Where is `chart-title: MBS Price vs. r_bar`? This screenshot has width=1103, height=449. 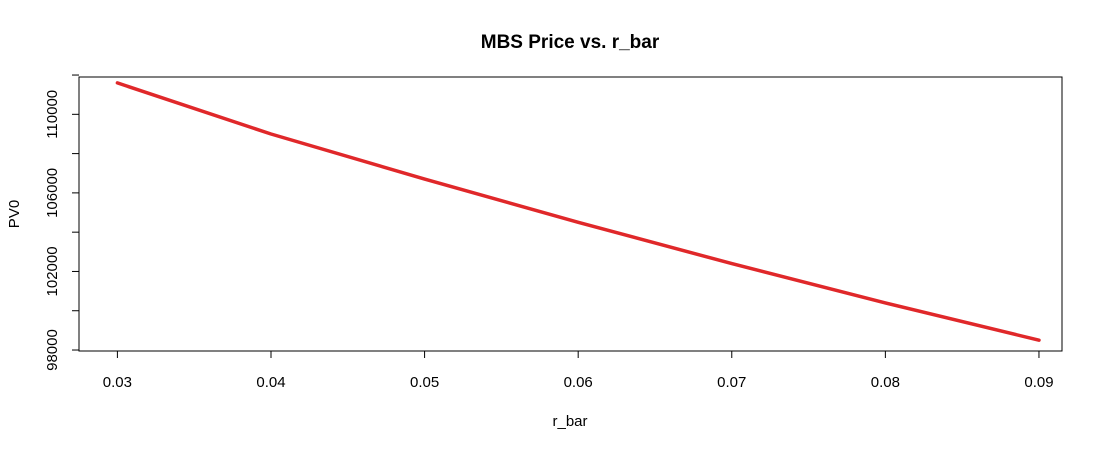
chart-title: MBS Price vs. r_bar is located at coordinates (570, 42).